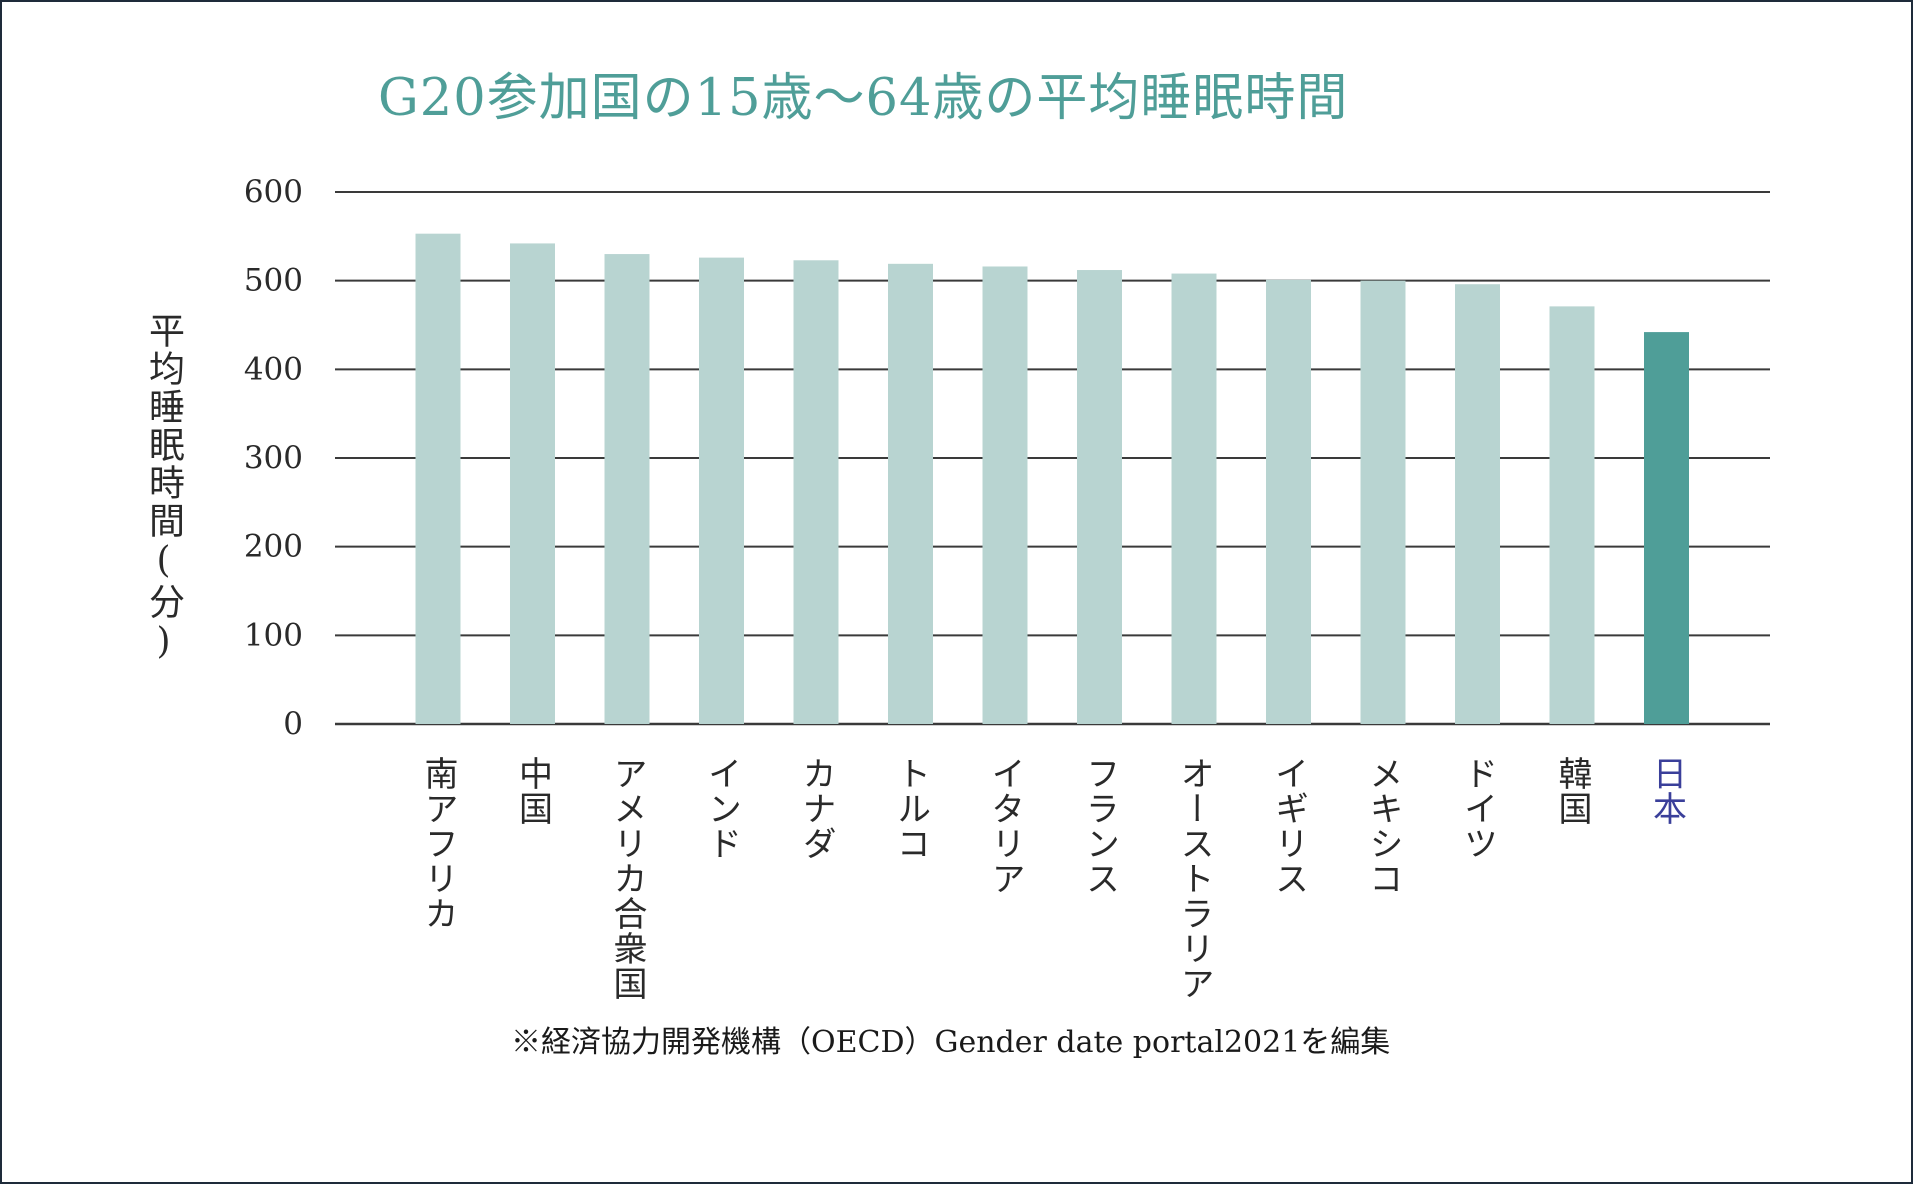  I want to click on y-tick-label: 600, so click(273, 192).